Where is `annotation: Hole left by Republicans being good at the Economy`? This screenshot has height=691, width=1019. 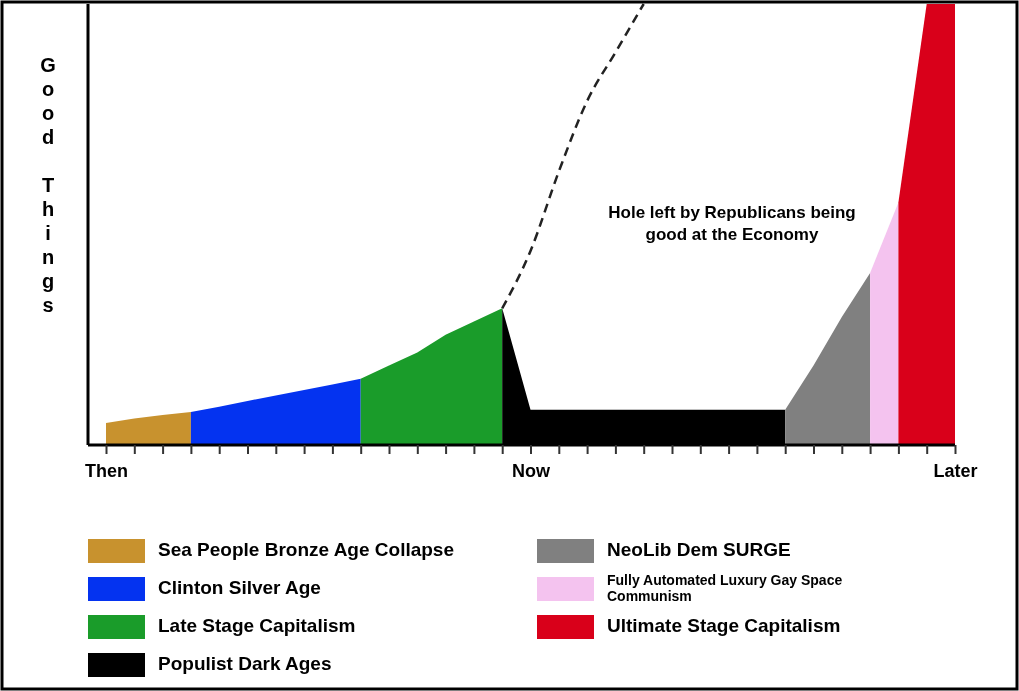
annotation: Hole left by Republicans being good at the Economy is located at coordinates (732, 223).